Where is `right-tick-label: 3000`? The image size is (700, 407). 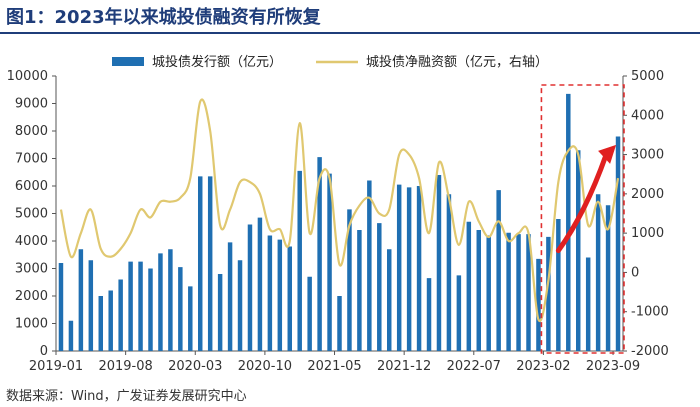
right-tick-label: 3000 is located at coordinates (647, 155).